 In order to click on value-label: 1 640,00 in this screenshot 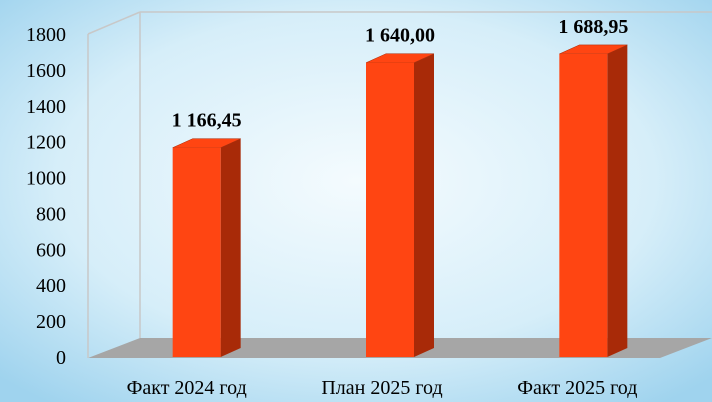, I will do `click(400, 36)`.